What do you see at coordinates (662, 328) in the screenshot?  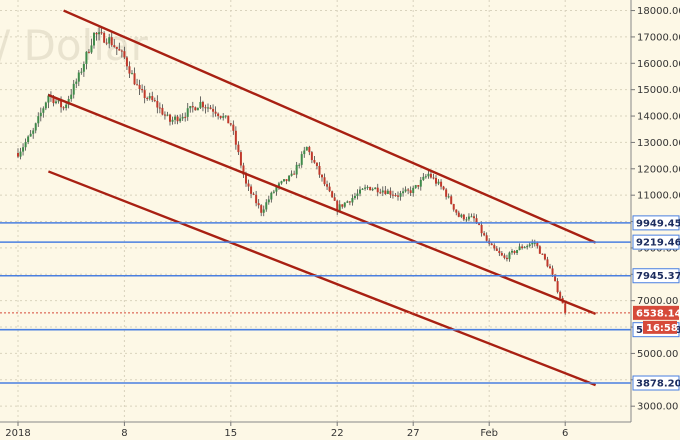 I see `countdown-timer-text: 16:58` at bounding box center [662, 328].